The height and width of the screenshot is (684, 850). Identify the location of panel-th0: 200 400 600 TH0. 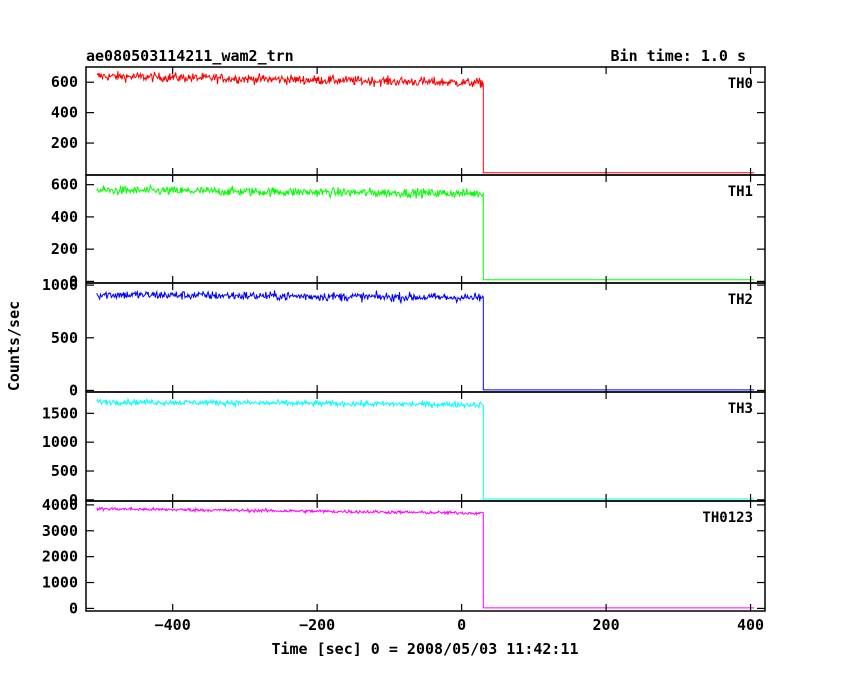
(408, 121).